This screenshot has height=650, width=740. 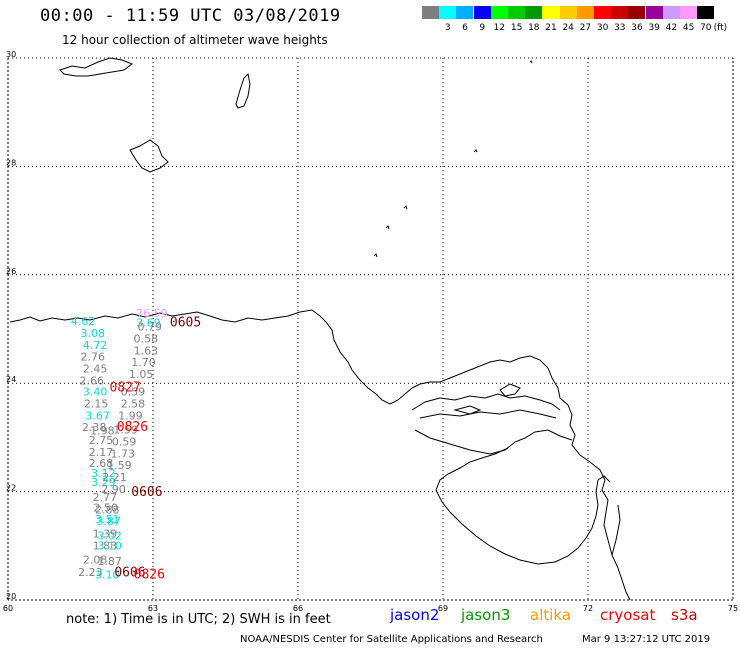 I want to click on latitude-tick-label: 28, so click(x=11, y=162).